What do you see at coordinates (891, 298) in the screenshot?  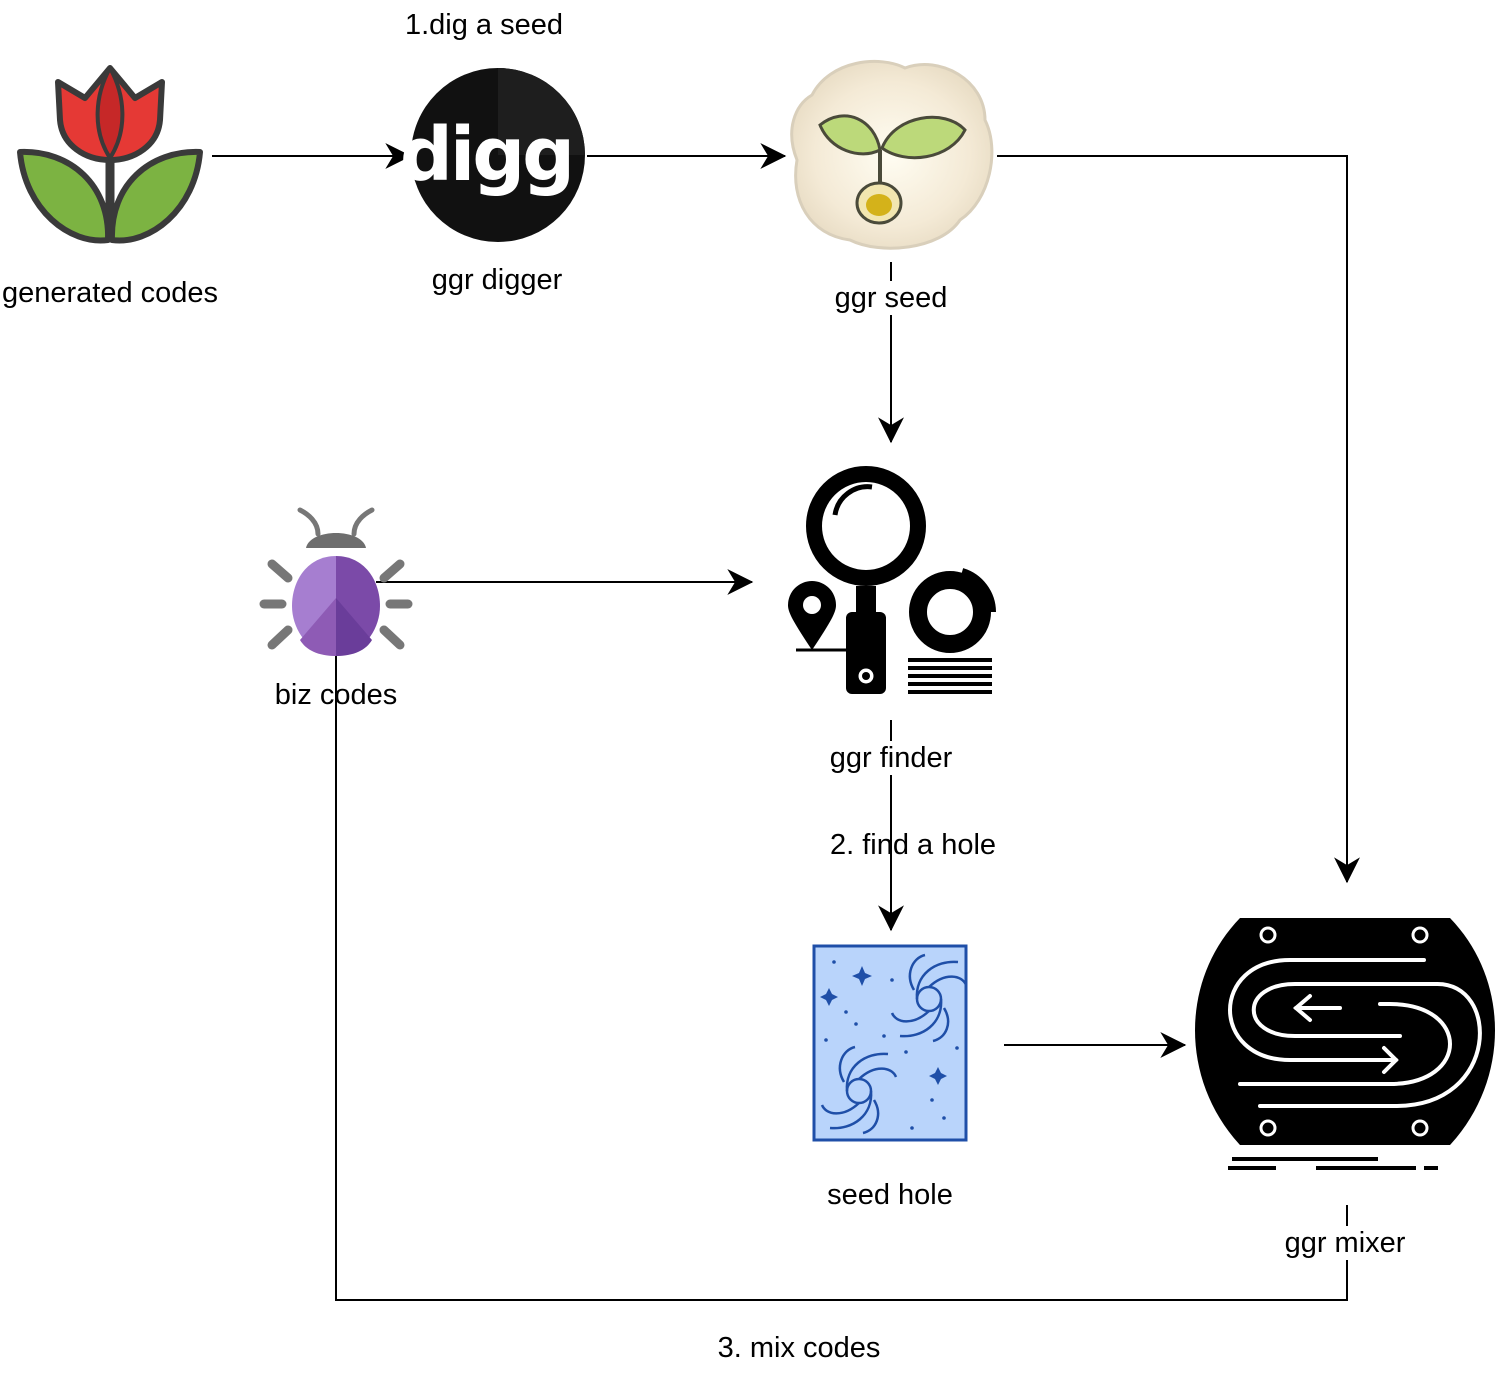 I see `node-label-ggr-seed: ggr seed` at bounding box center [891, 298].